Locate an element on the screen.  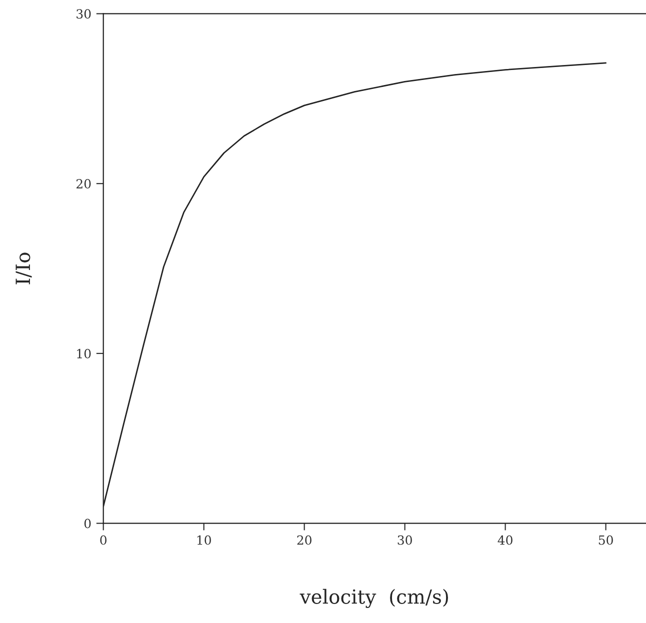
y-tick-label: 10 is located at coordinates (84, 353).